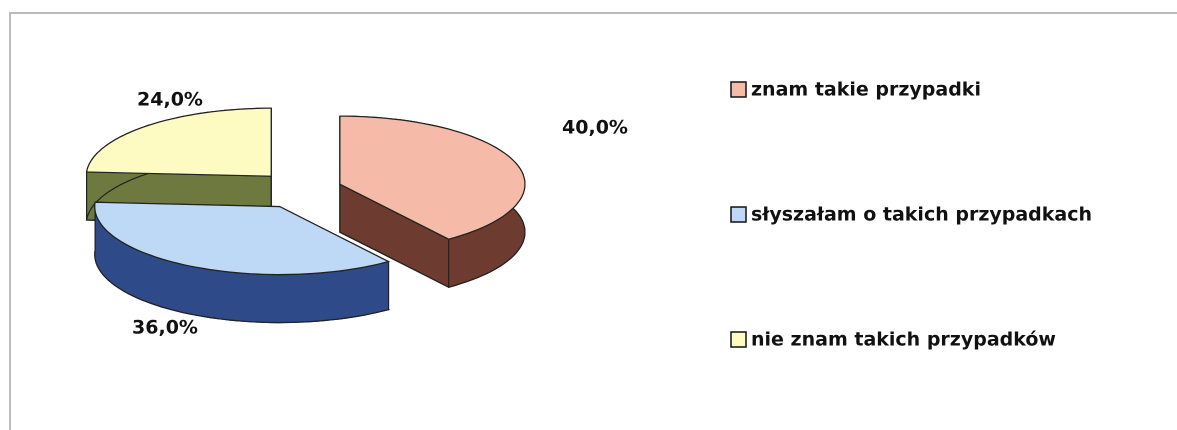  I want to click on legend-label: nie znam takich przypadków, so click(903, 340).